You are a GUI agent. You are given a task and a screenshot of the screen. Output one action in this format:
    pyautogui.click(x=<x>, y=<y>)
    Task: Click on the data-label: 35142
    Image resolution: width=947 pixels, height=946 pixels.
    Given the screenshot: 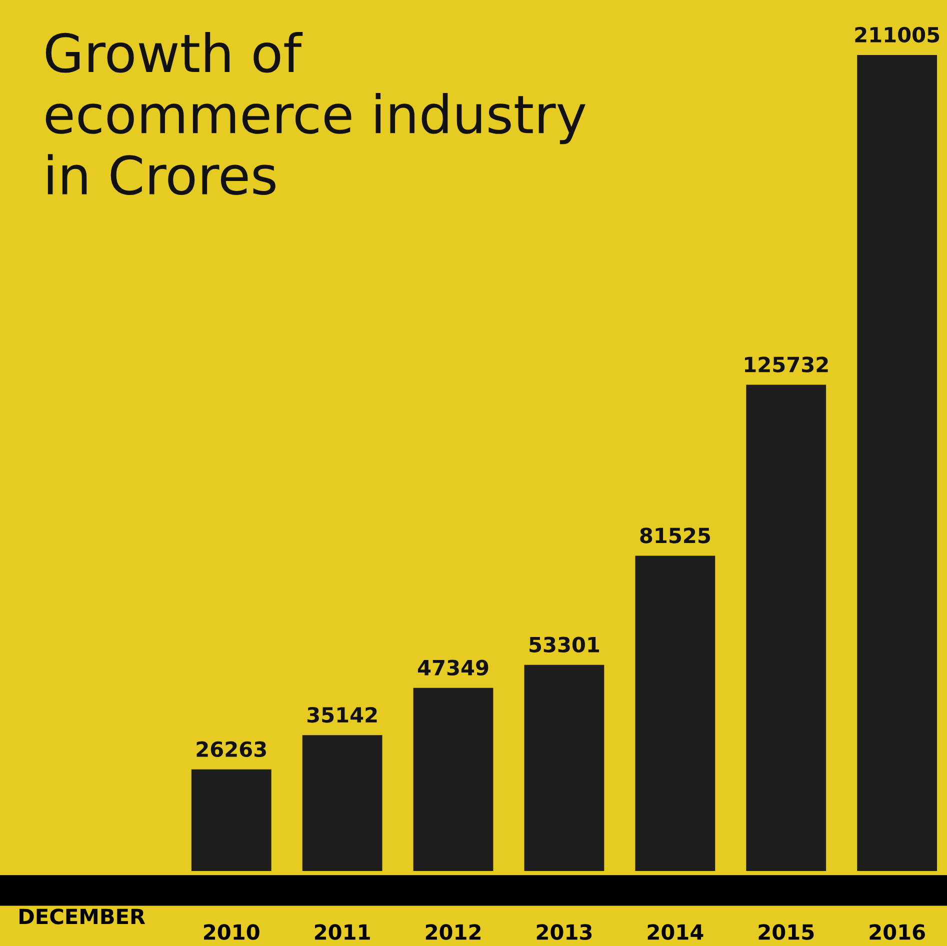 What is the action you would take?
    pyautogui.click(x=342, y=714)
    